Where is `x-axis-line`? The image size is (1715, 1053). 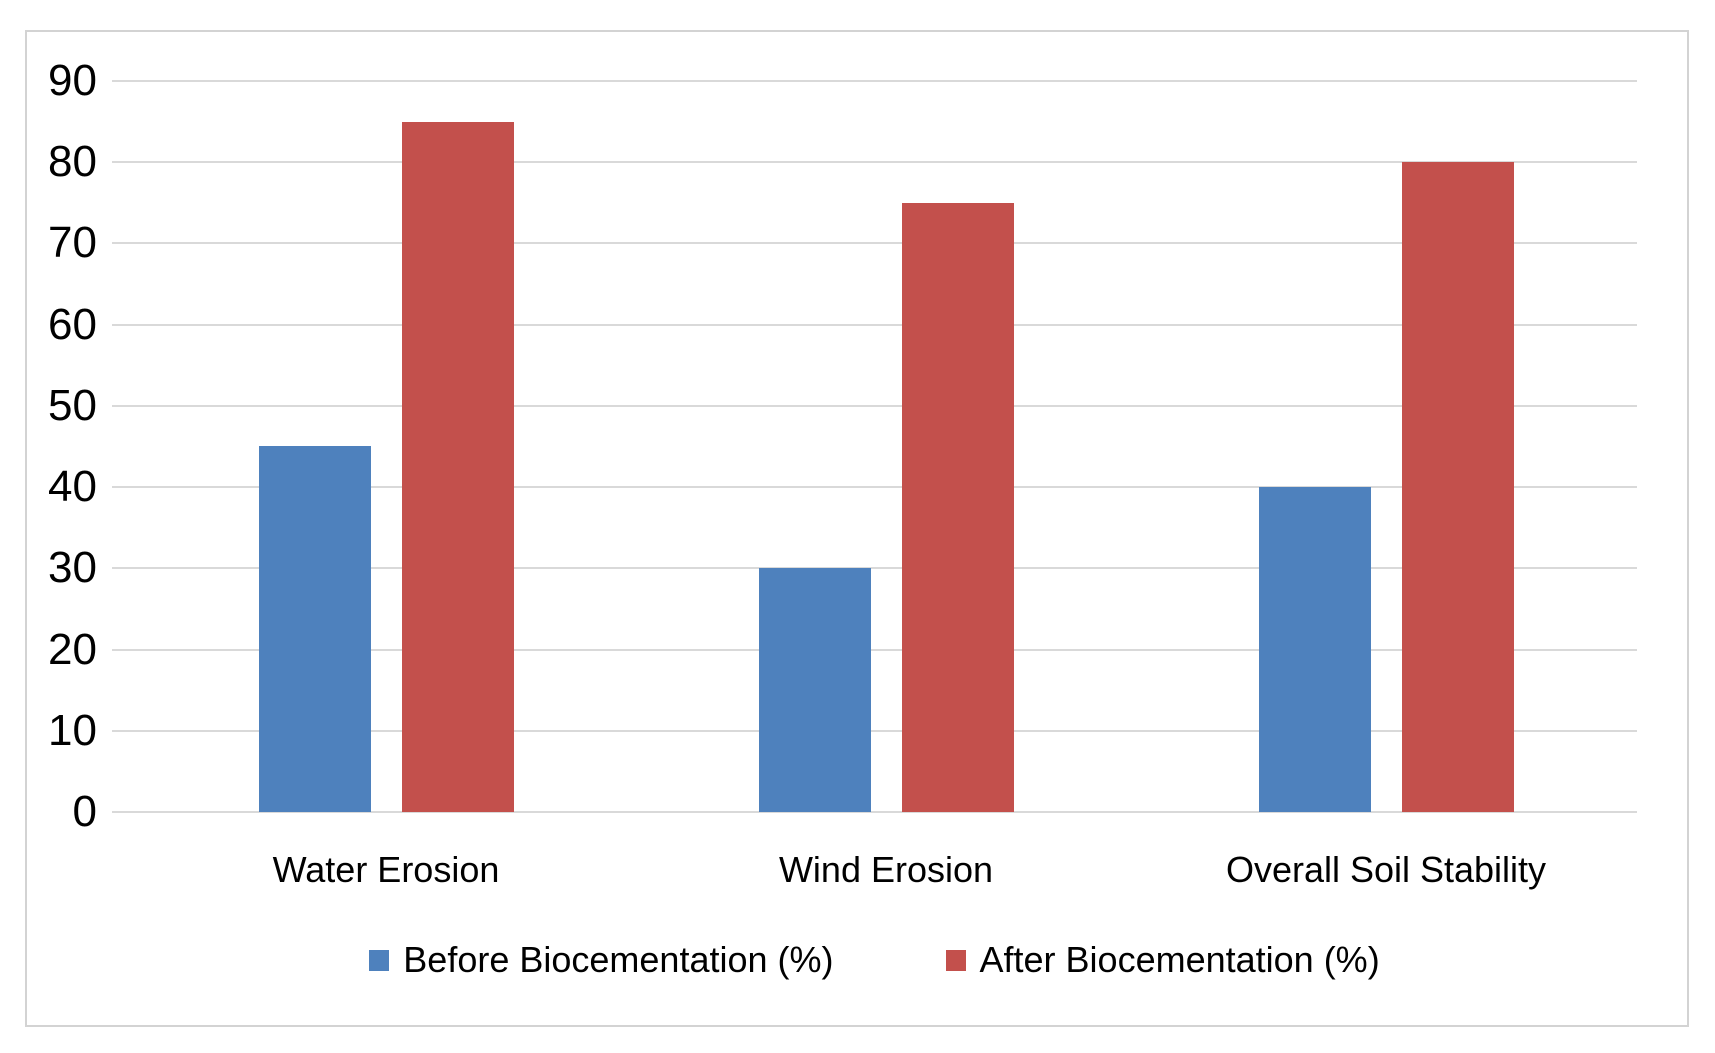
x-axis-line is located at coordinates (874, 812).